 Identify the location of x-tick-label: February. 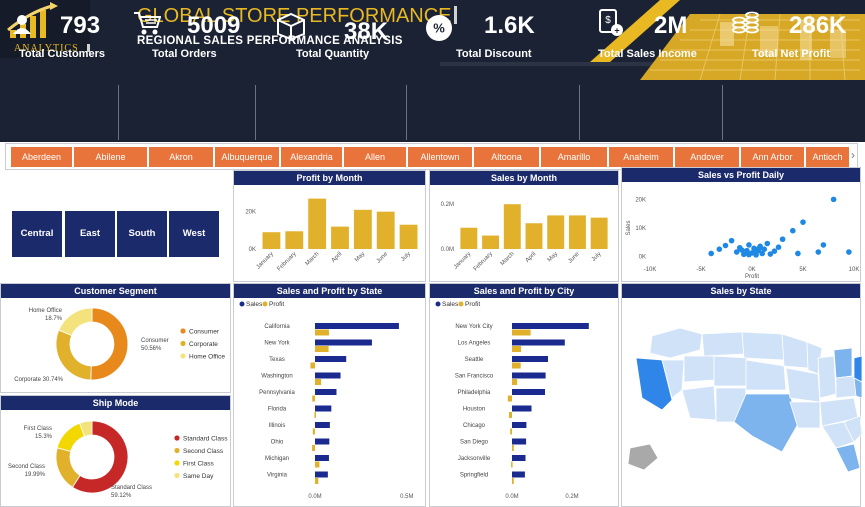
(286, 261).